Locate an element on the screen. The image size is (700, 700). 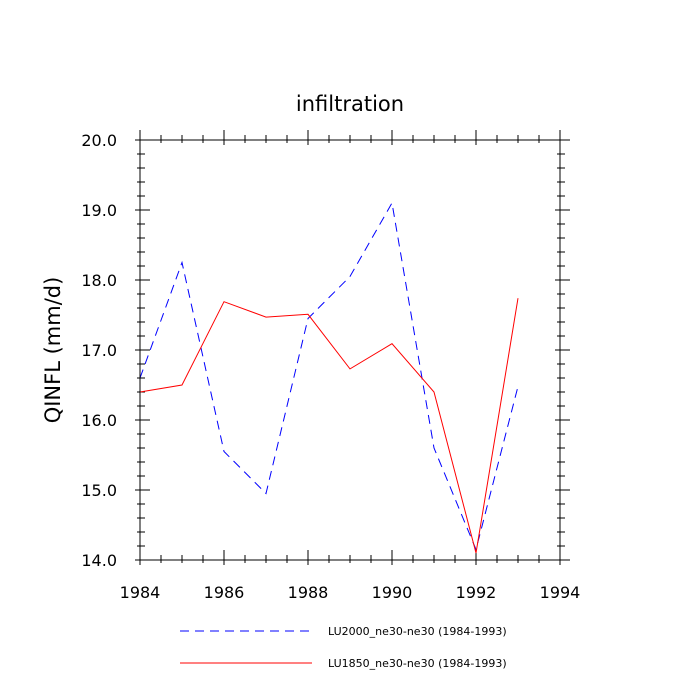
y-tick-label: 15.0 is located at coordinates (99, 490).